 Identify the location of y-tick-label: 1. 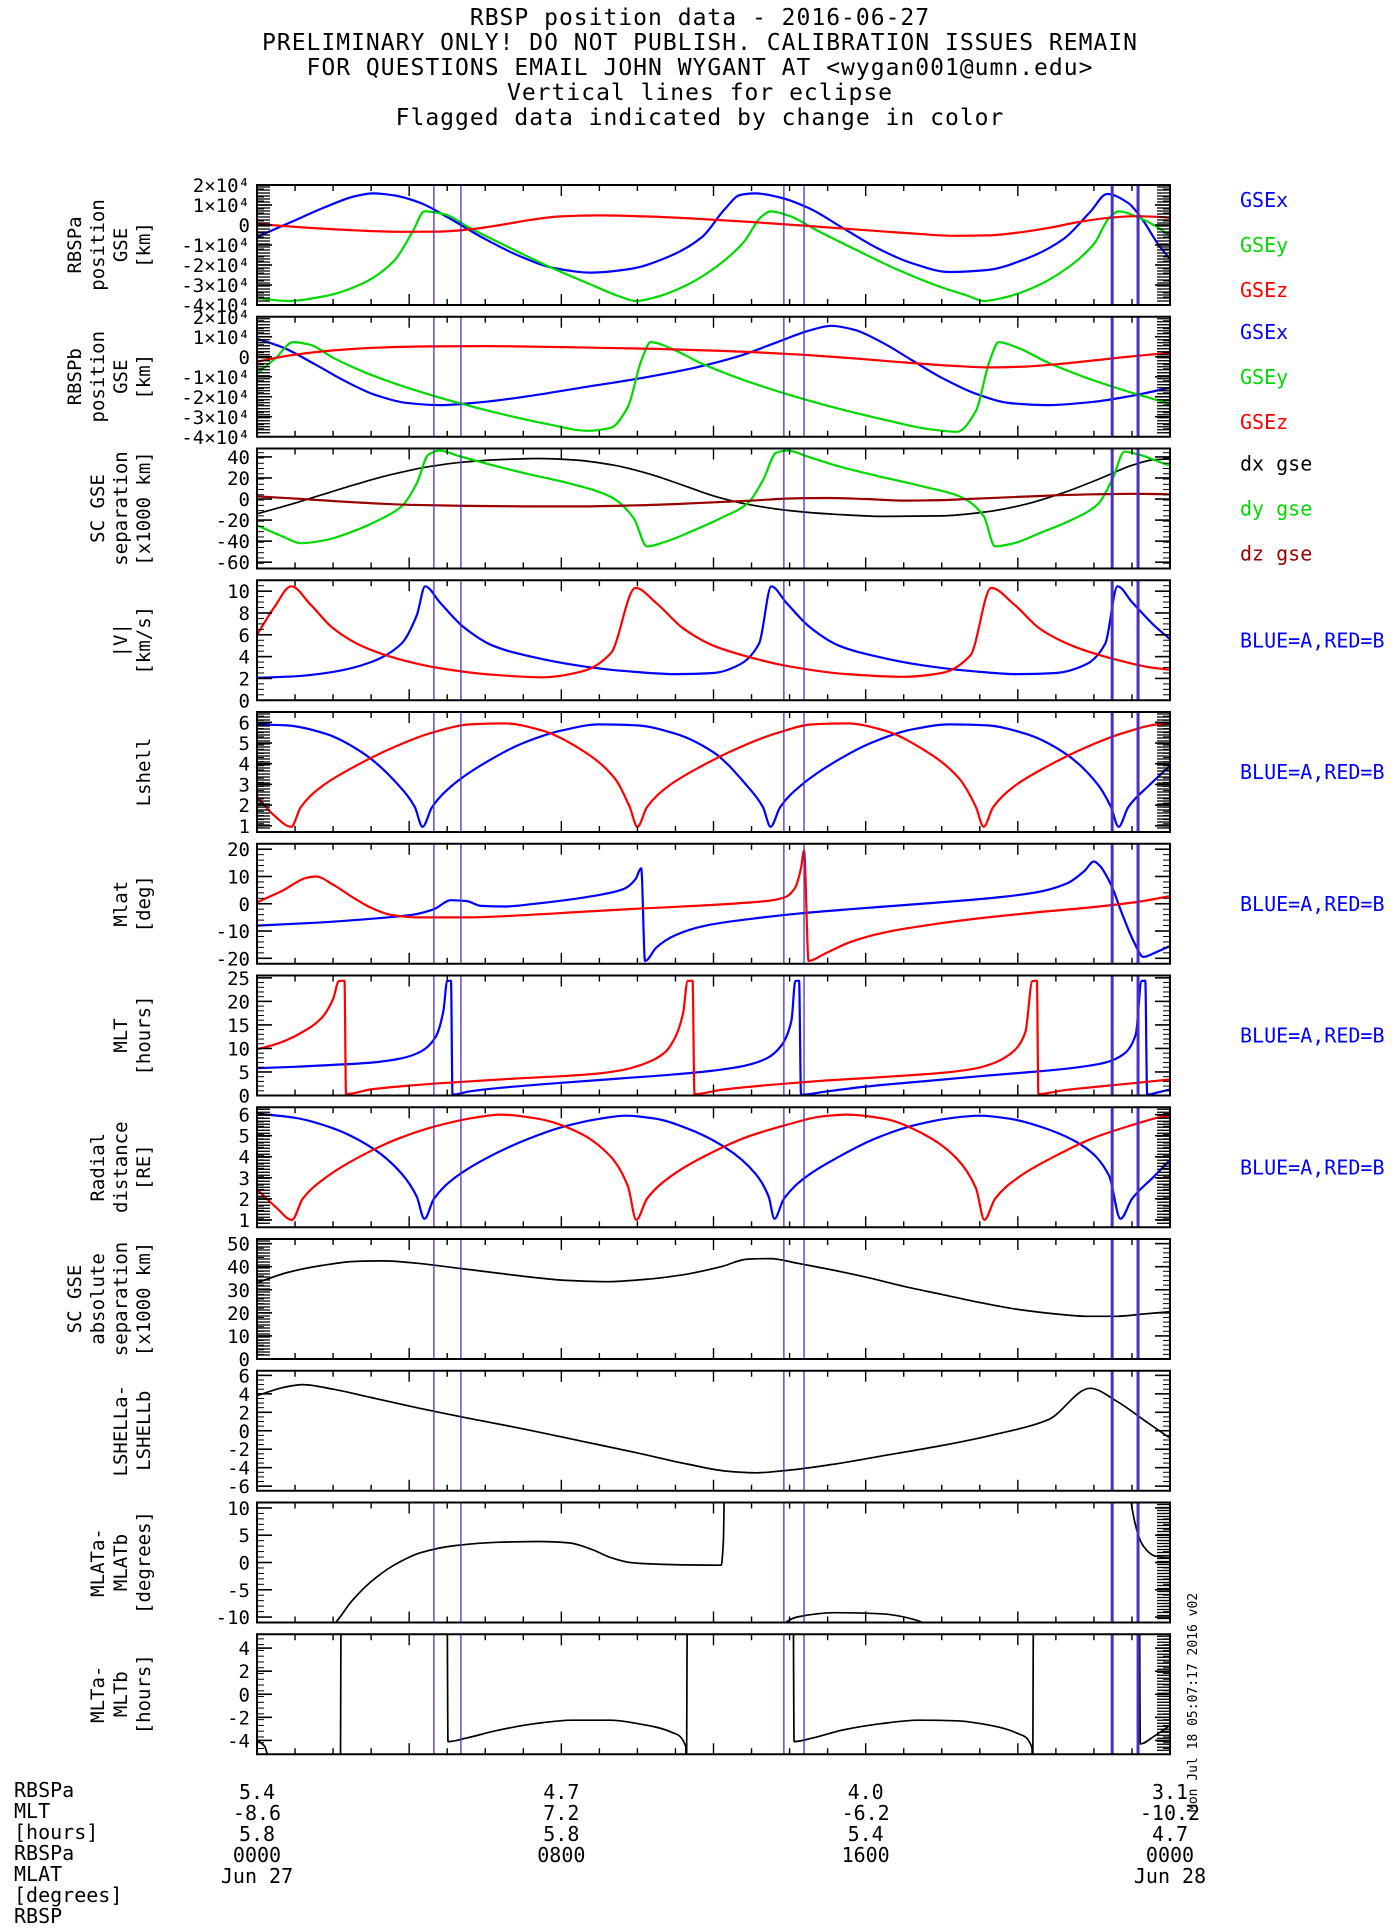
(244, 1221).